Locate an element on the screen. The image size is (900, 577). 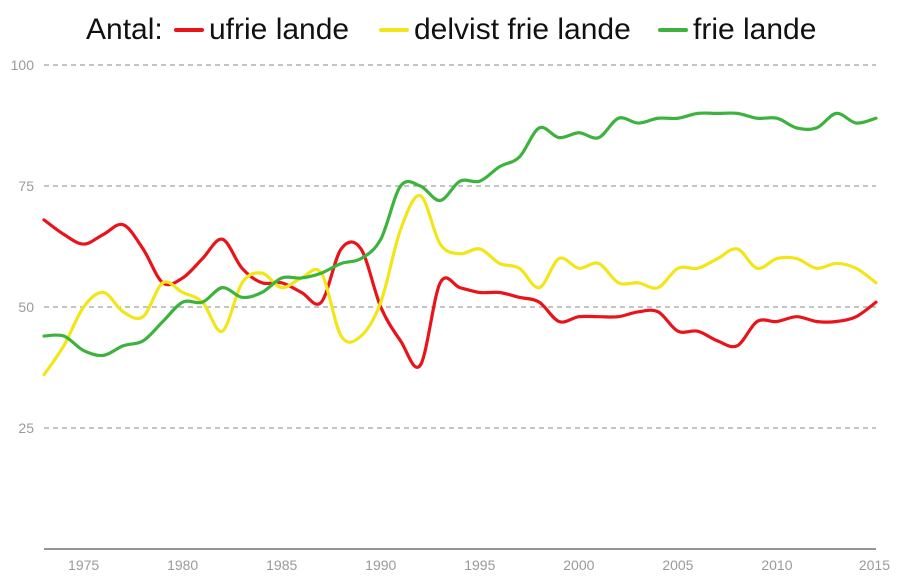
x-tick-label: 2005 is located at coordinates (677, 565).